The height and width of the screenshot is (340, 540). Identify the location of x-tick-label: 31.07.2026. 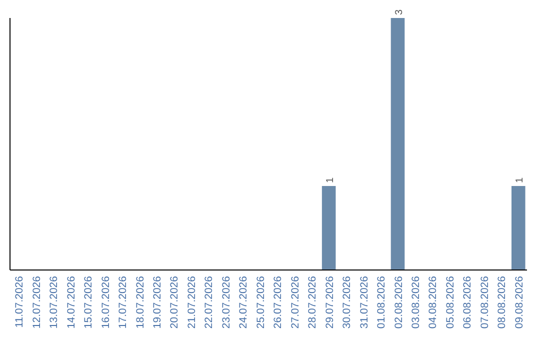
(364, 302).